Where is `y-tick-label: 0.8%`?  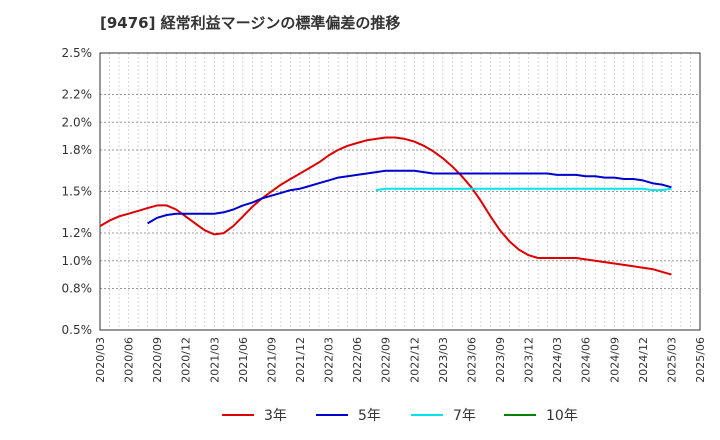
y-tick-label: 0.8% is located at coordinates (77, 288).